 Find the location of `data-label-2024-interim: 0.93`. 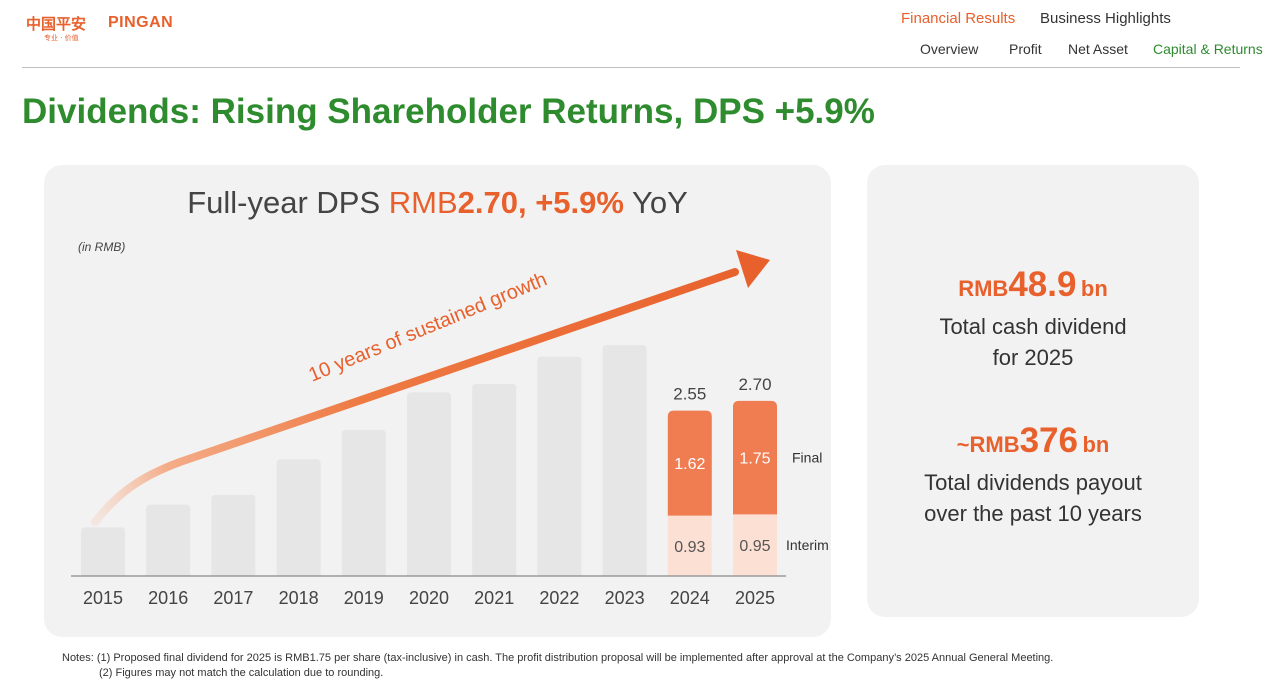

data-label-2024-interim: 0.93 is located at coordinates (689, 547).